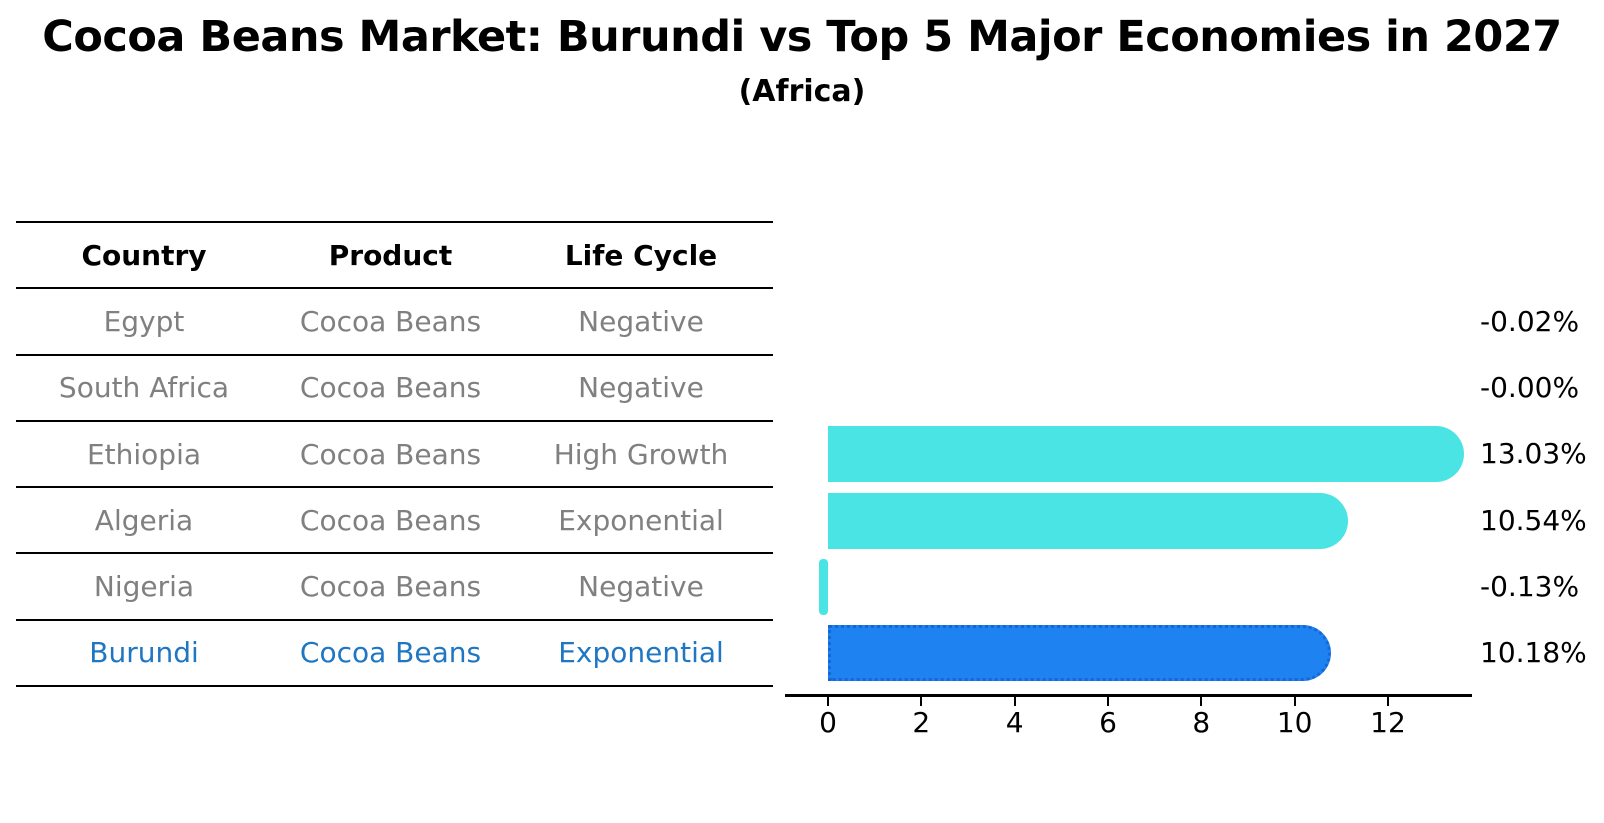 The image size is (1604, 823). What do you see at coordinates (1530, 321) in the screenshot?
I see `bar-value-label: -0.02%` at bounding box center [1530, 321].